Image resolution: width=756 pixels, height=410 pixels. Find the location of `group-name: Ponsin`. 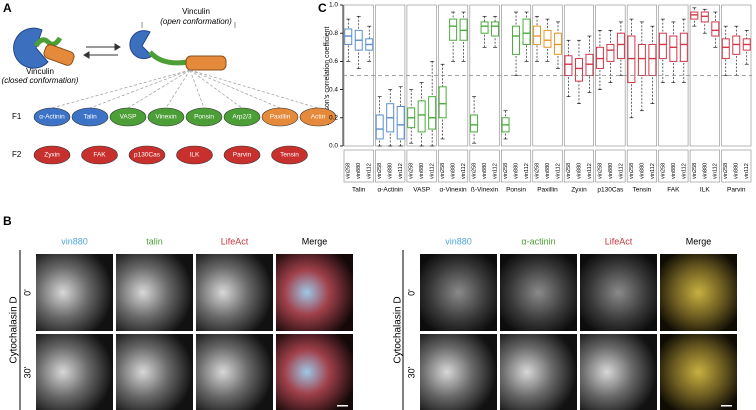

group-name: Ponsin is located at coordinates (516, 190).